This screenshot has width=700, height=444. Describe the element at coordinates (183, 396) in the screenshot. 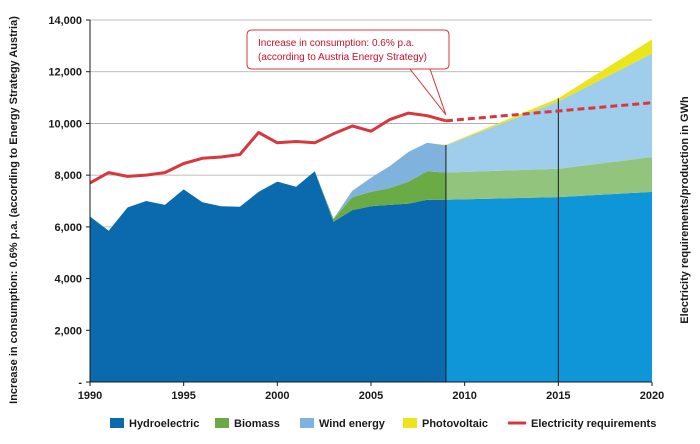

I see `x-tick-label: 1995` at that location.